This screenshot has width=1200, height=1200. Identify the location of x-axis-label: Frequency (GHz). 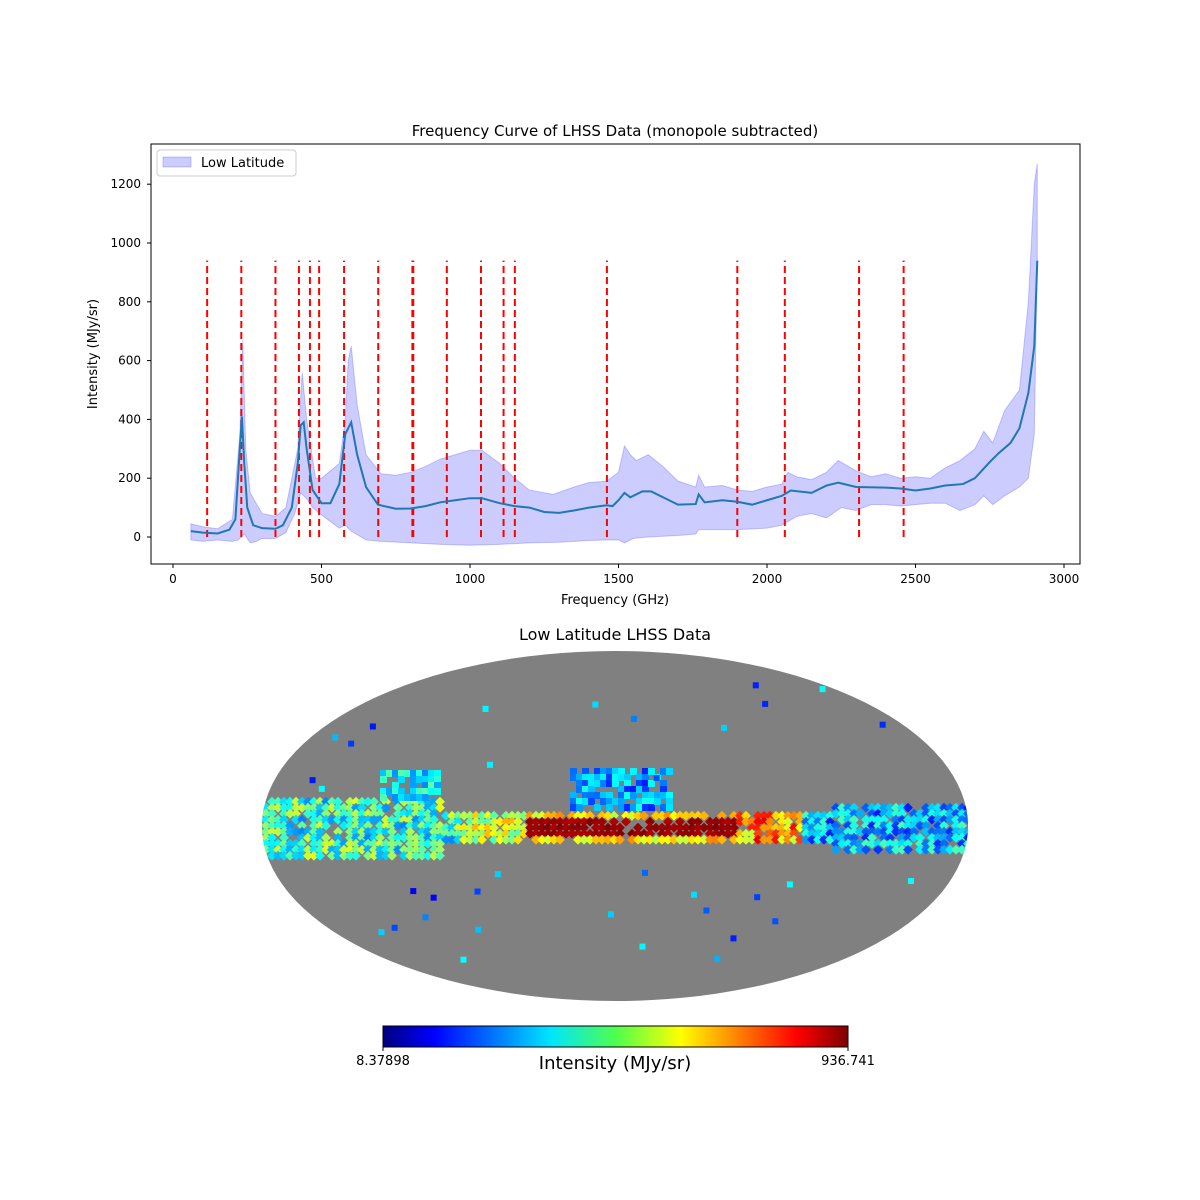
(615, 600).